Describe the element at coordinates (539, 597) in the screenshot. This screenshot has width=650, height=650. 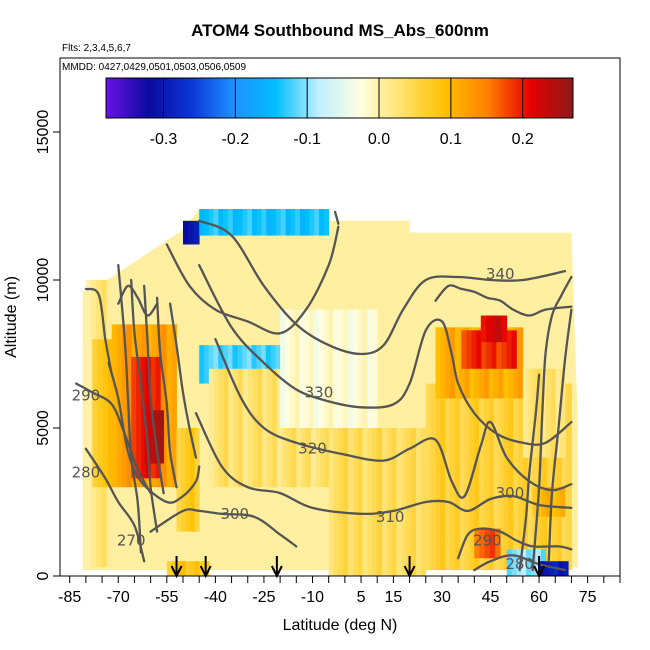
I see `x-tick-label: 60` at that location.